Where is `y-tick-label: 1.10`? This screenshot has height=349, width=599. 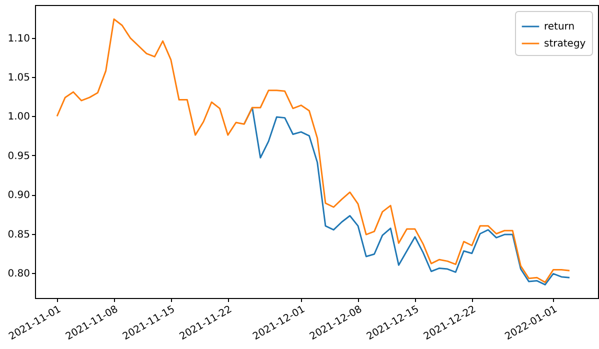 y-tick-label: 1.10 is located at coordinates (19, 38).